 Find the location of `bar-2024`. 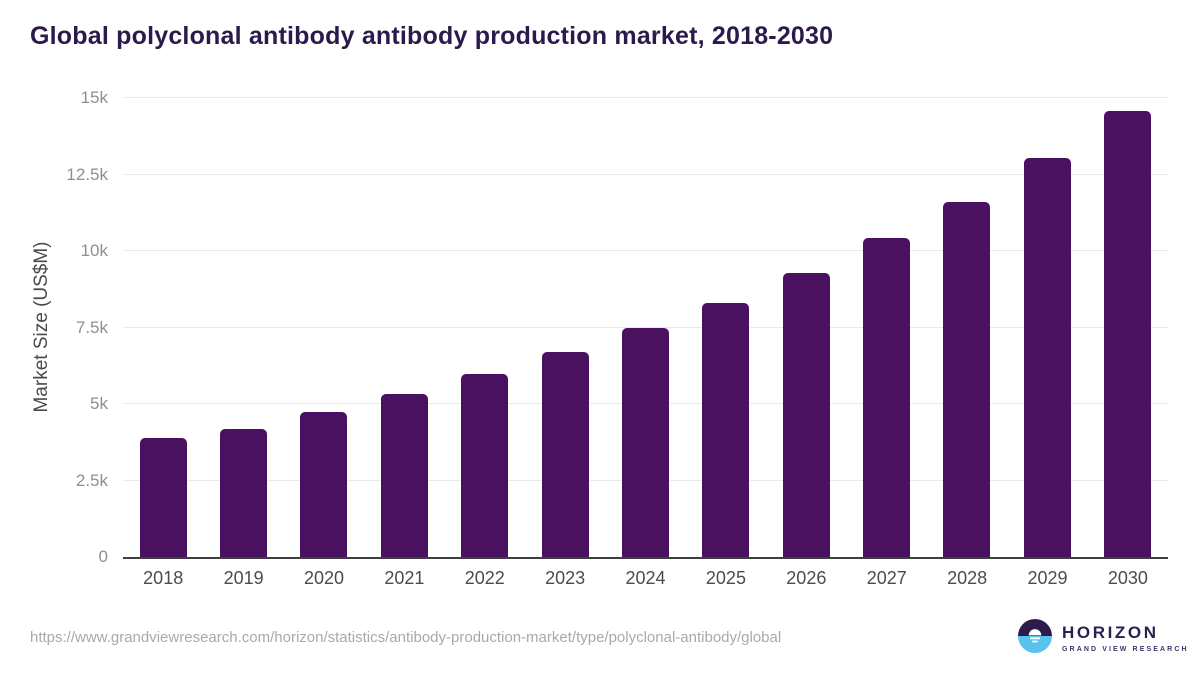

bar-2024 is located at coordinates (645, 442).